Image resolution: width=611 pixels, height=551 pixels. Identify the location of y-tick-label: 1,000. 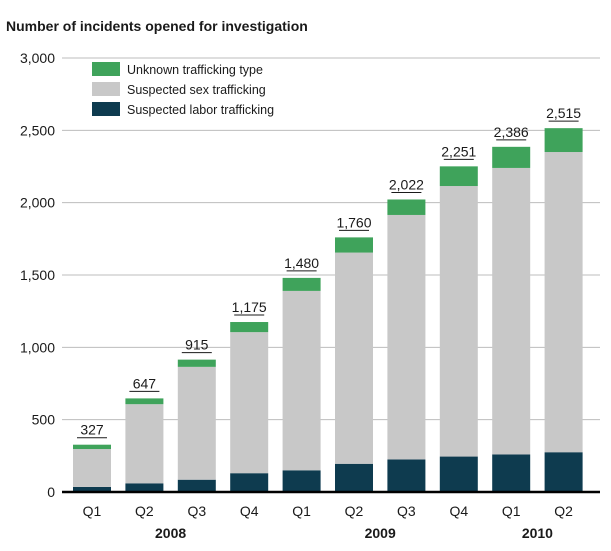
(37, 347).